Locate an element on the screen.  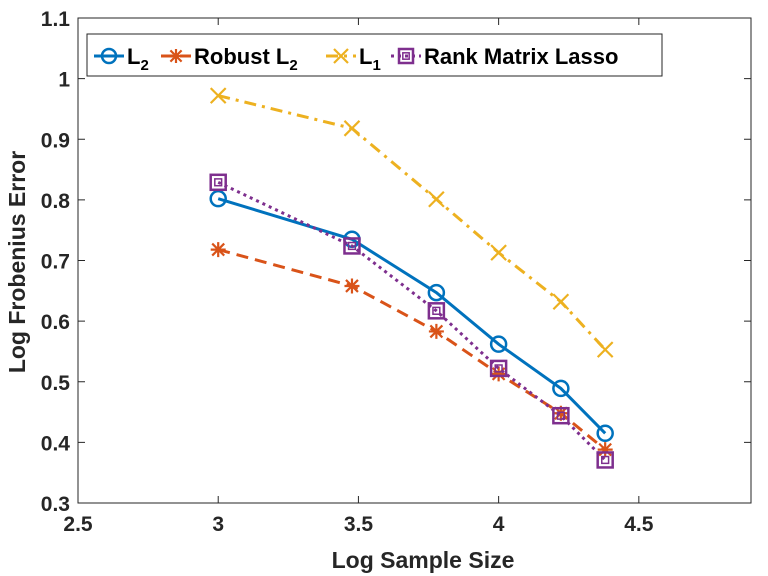
legend-entry-robust-l2: Robust L2 is located at coordinates (229, 59).